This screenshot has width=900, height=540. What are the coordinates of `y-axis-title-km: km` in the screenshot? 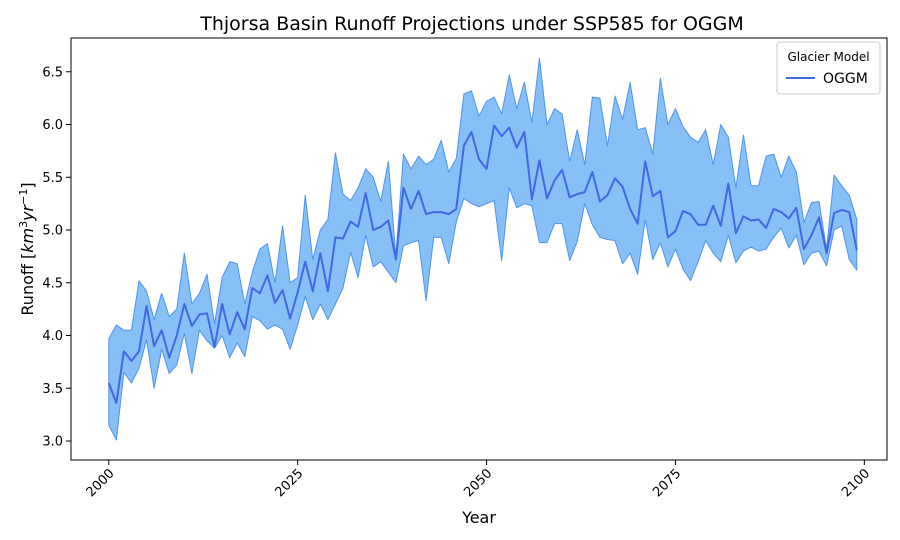 It's located at (27, 240).